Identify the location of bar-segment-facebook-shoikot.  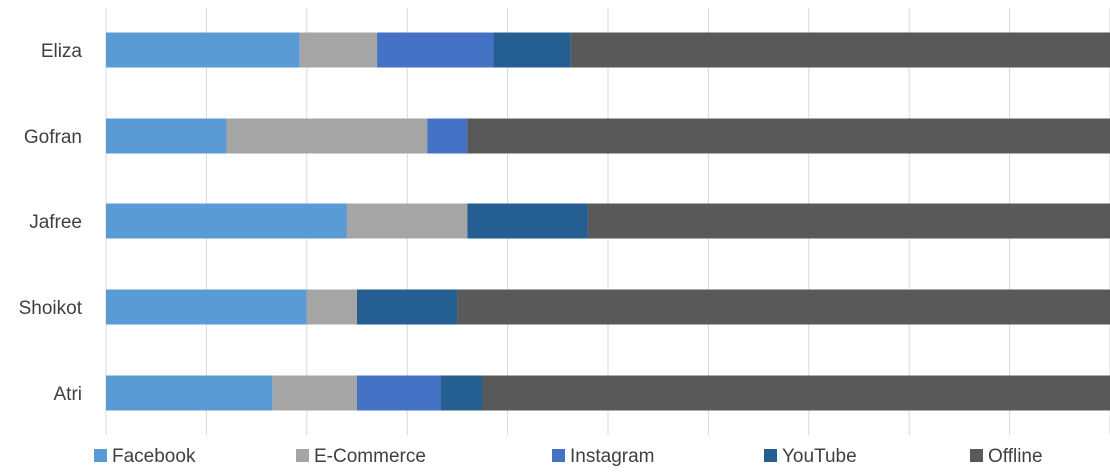
(206, 307).